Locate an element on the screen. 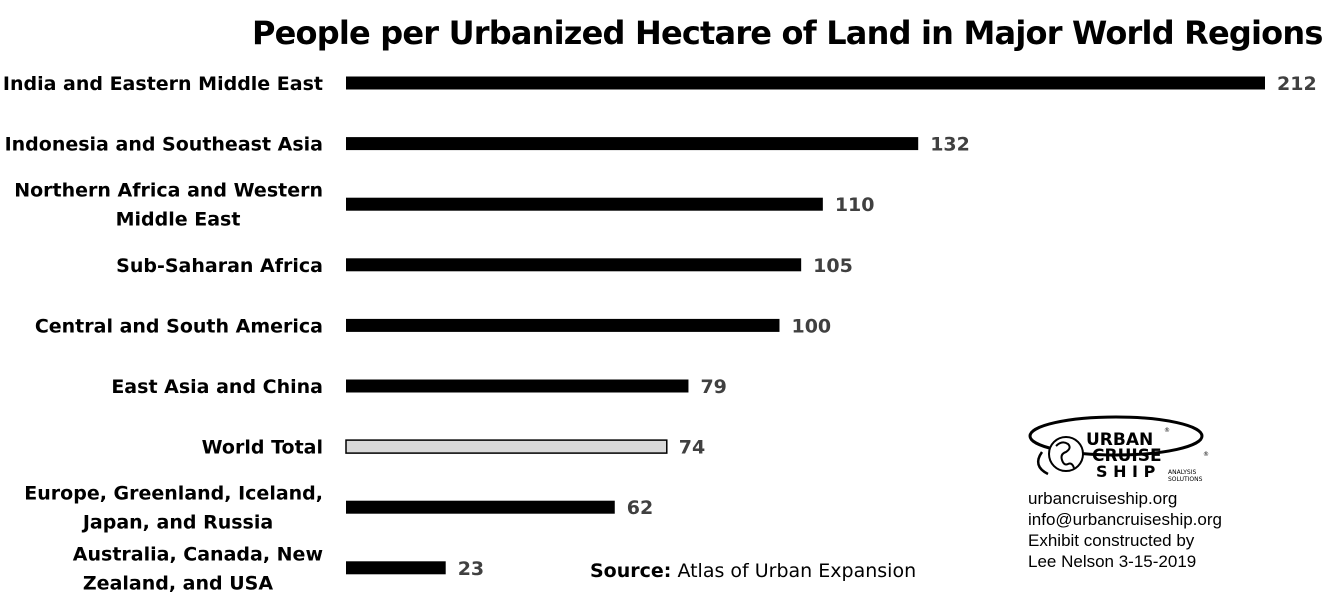  data-label-5: 79 is located at coordinates (713, 387).